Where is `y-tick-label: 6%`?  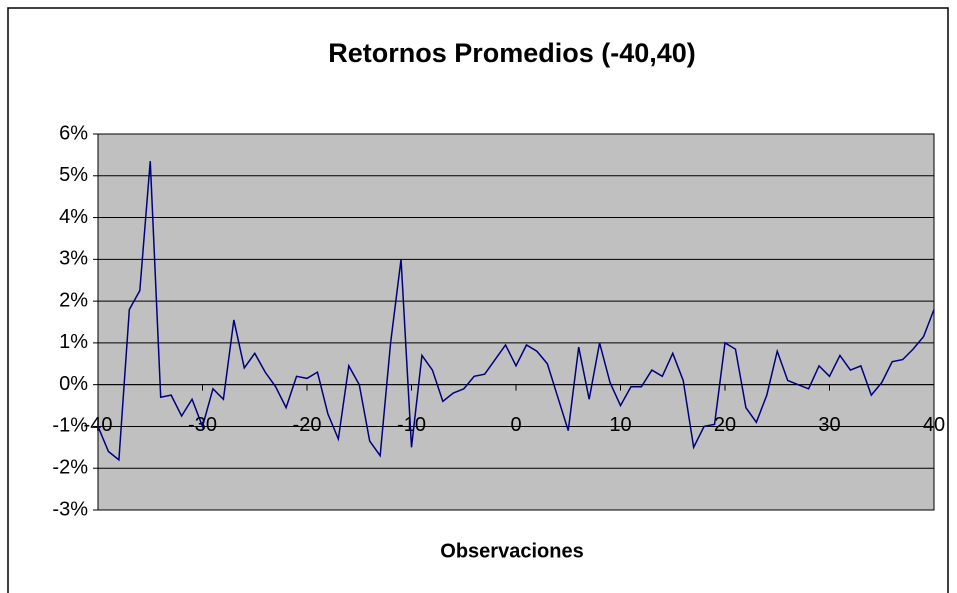
y-tick-label: 6% is located at coordinates (73, 133).